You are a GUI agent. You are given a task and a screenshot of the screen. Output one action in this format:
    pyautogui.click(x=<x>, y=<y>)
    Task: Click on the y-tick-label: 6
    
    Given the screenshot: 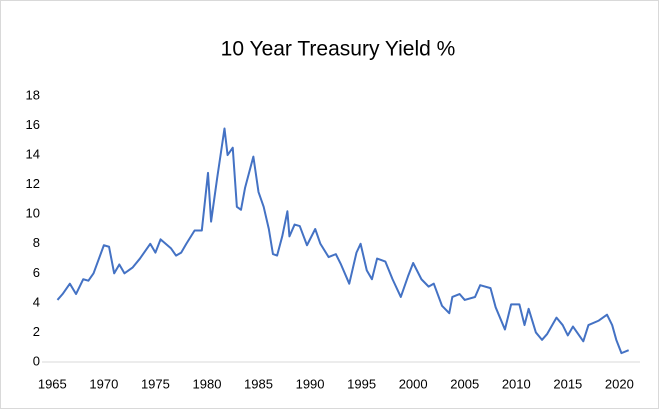 What is the action you would take?
    pyautogui.click(x=36, y=272)
    